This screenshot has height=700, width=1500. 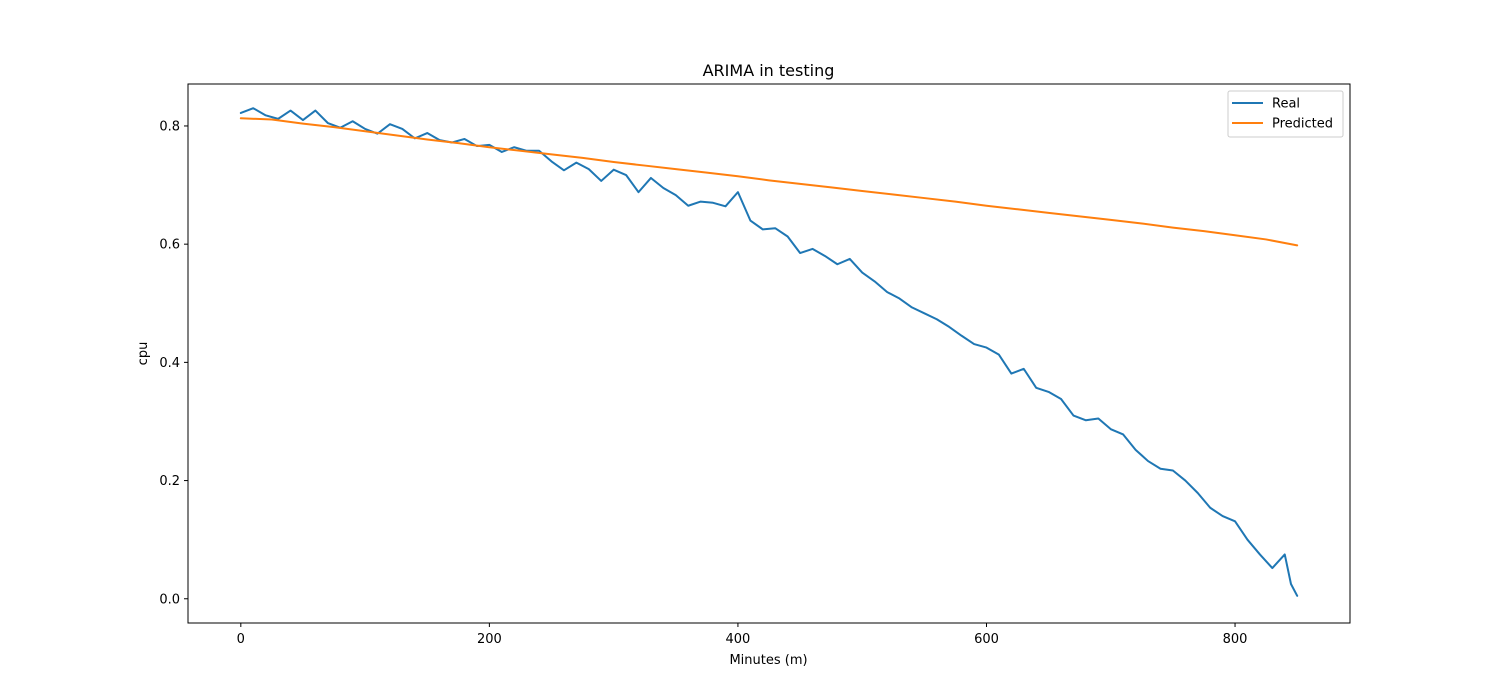 I want to click on x-axis-label: Minutes (m), so click(x=768, y=660).